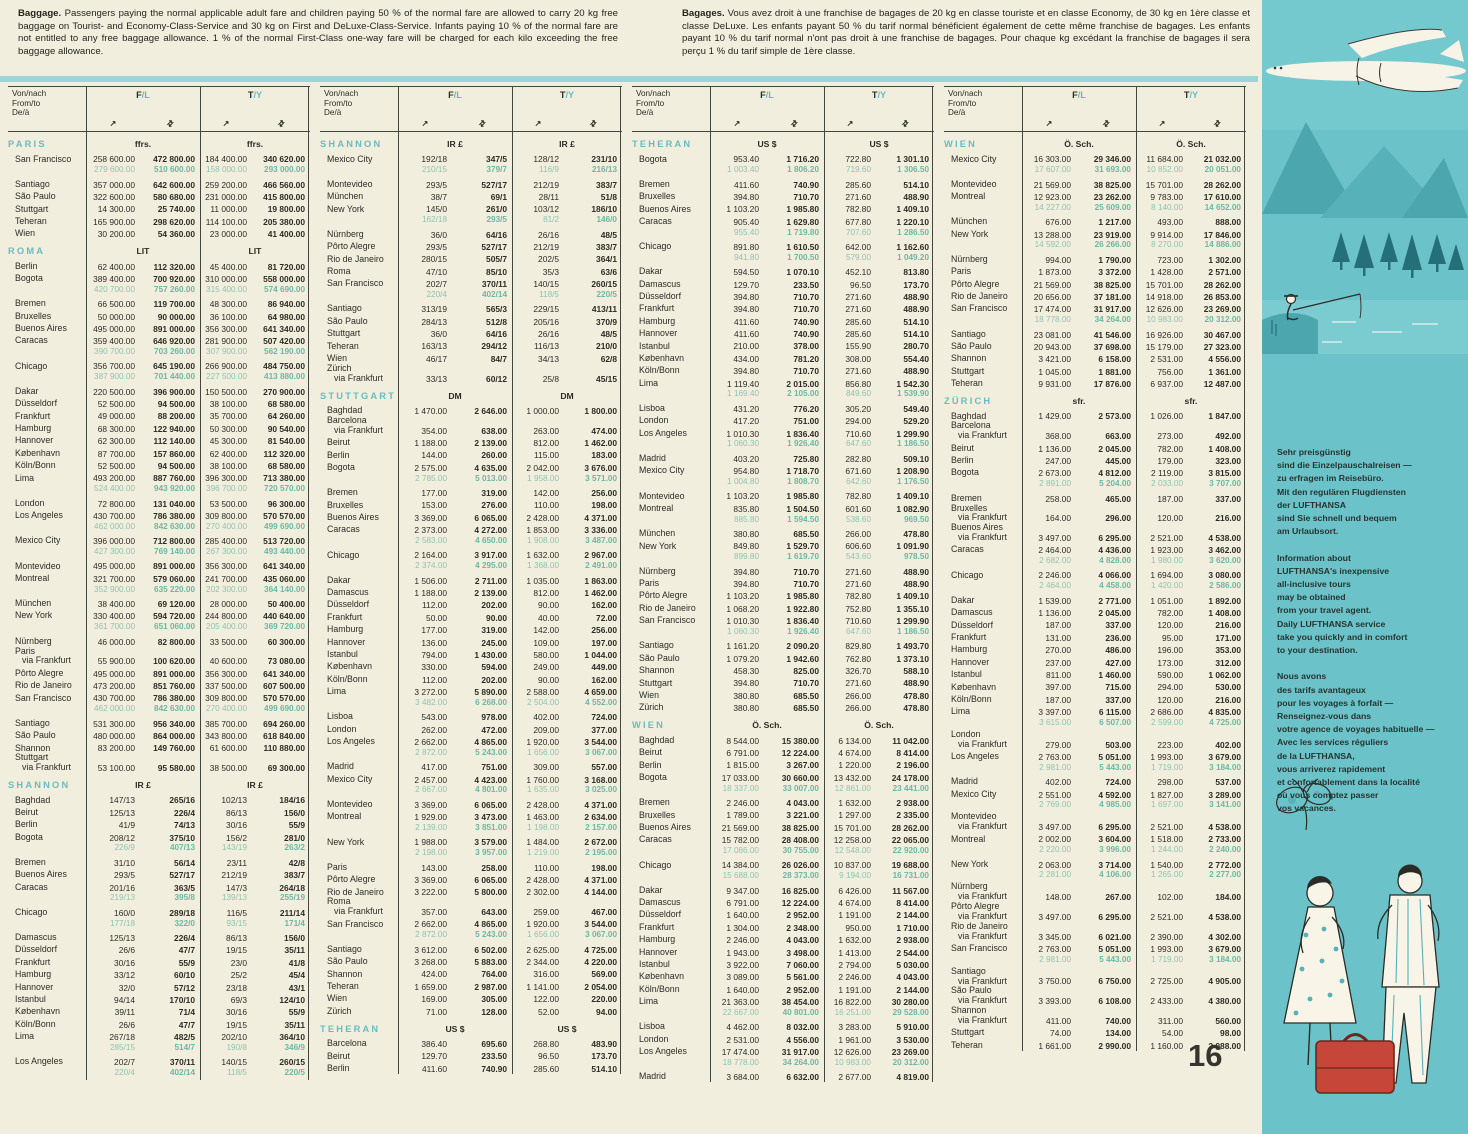 The image size is (1468, 1134). What do you see at coordinates (972, 624) in the screenshot?
I see `destination-label: Düsseldorf` at bounding box center [972, 624].